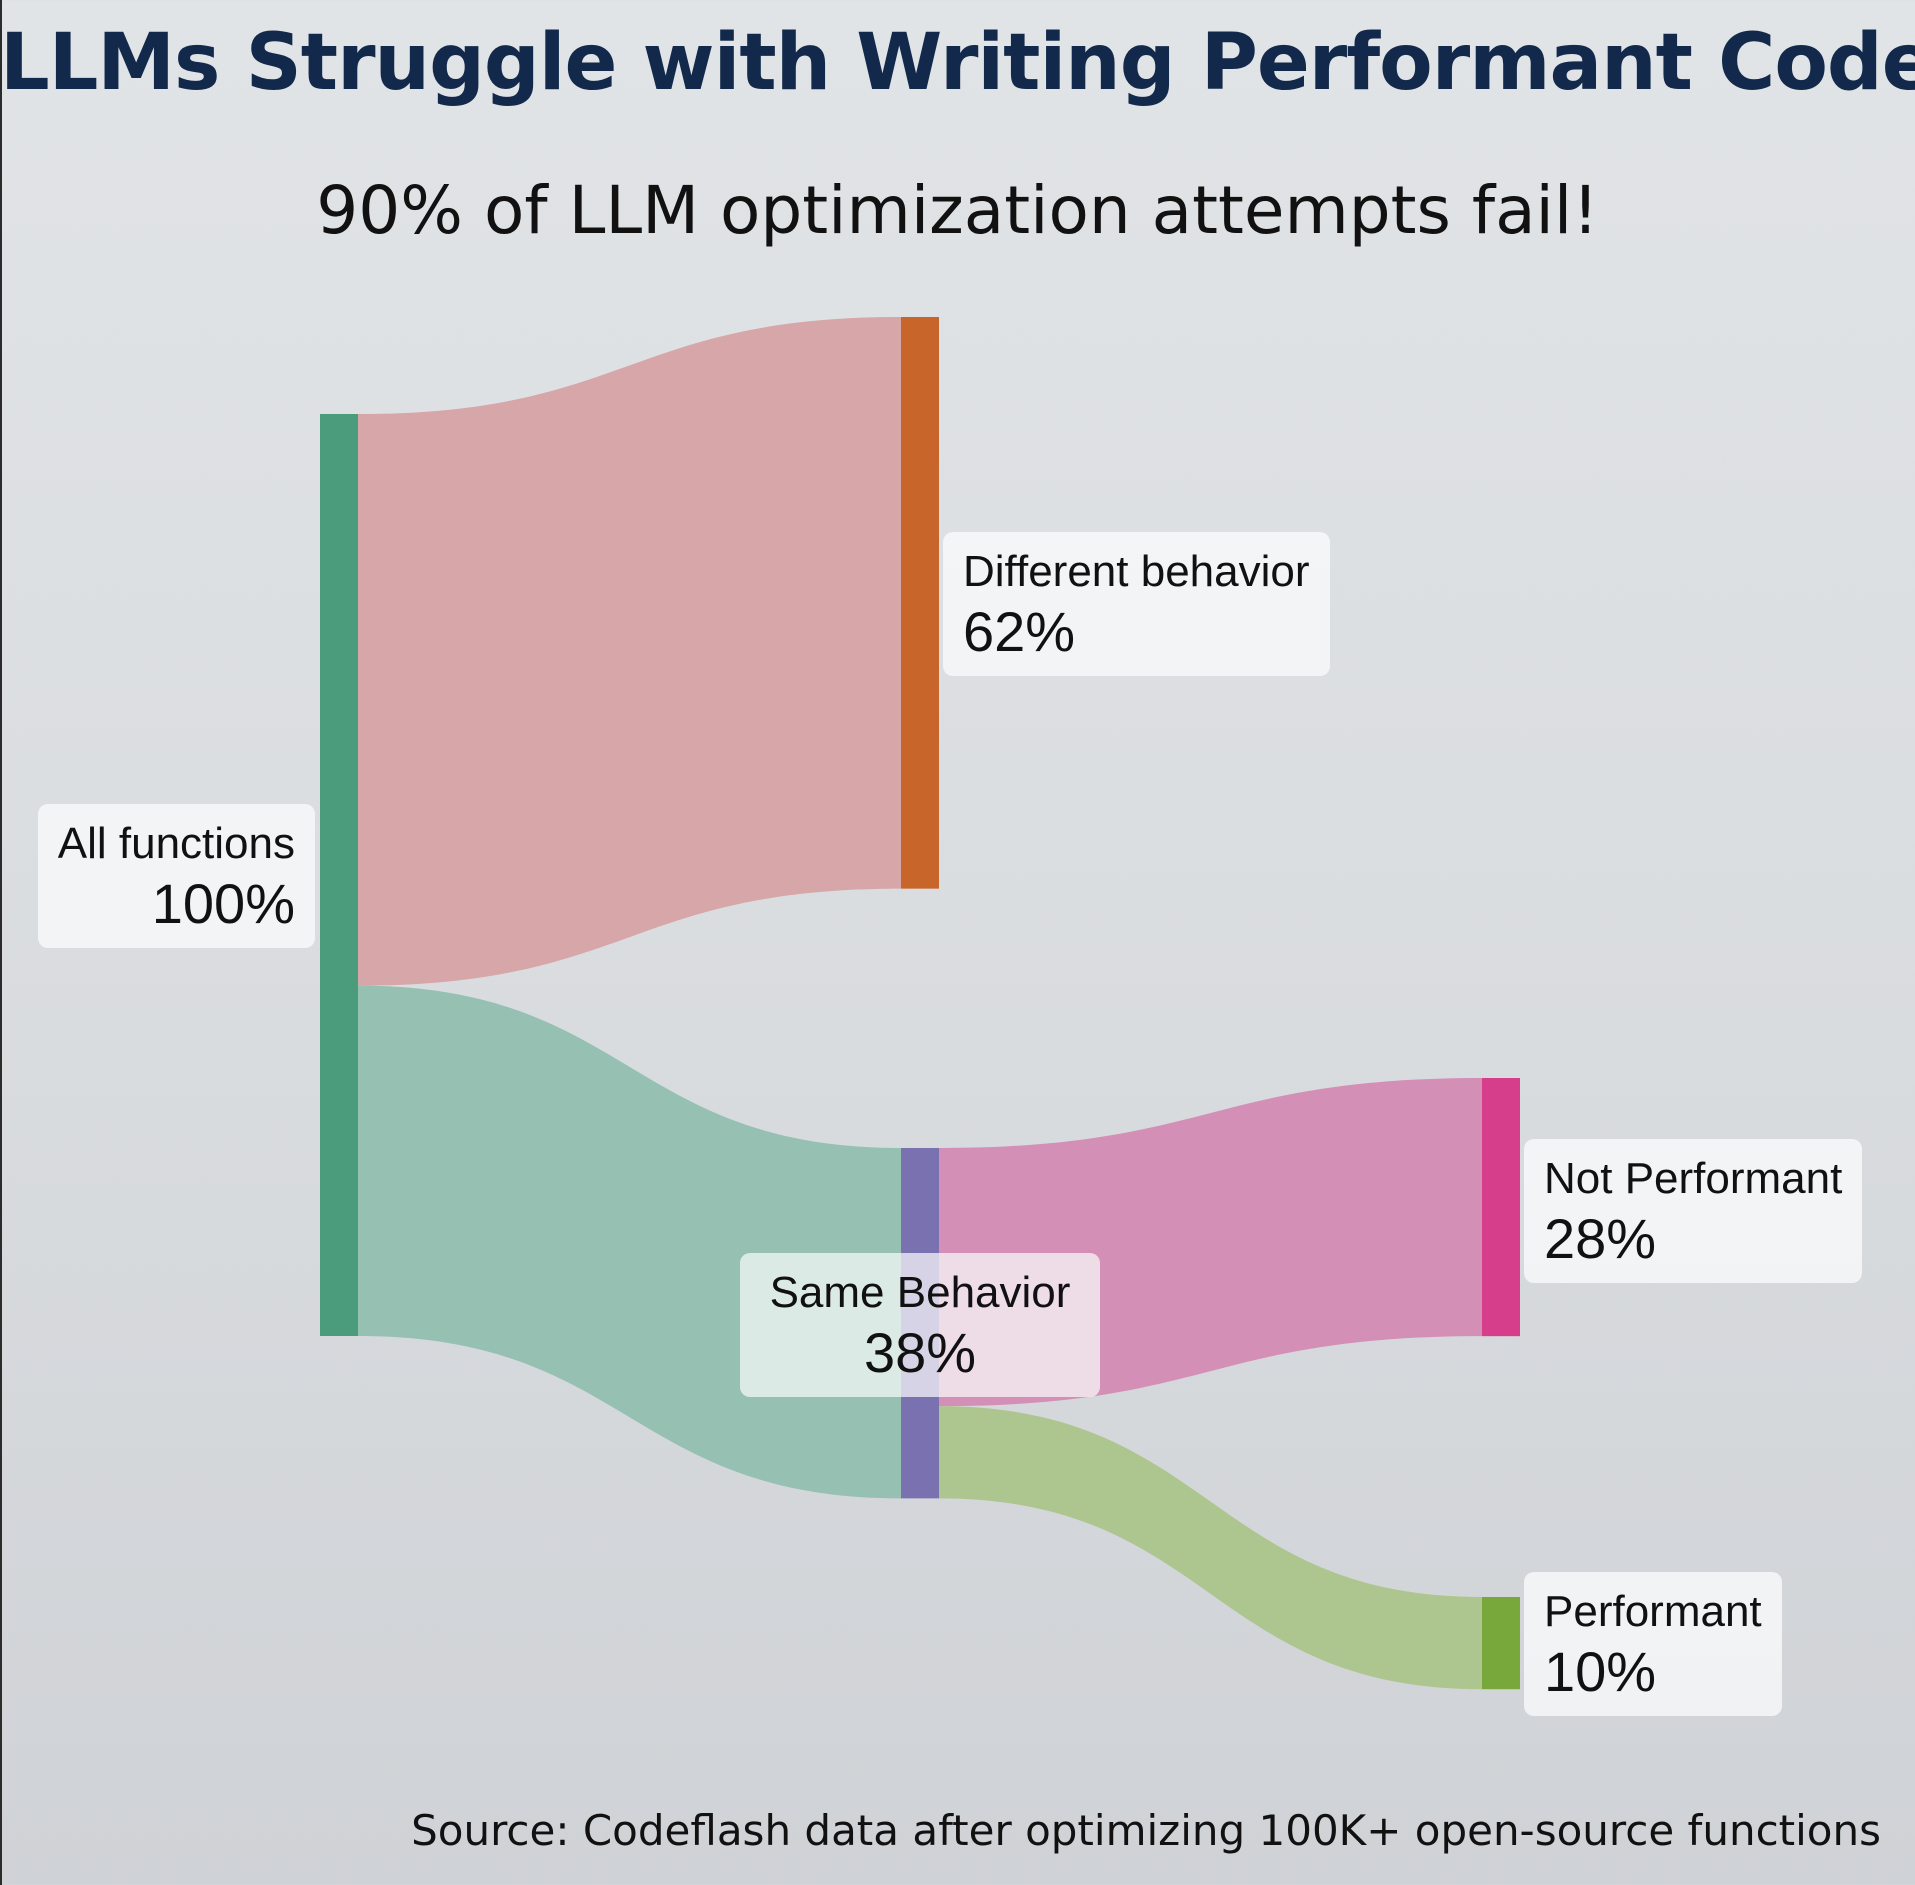  I want to click on node-label-all-name: All functions, so click(176, 843).